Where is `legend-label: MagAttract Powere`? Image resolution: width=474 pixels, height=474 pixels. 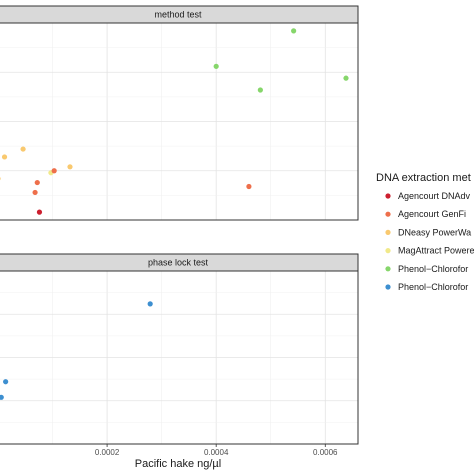 legend-label: MagAttract Powere is located at coordinates (436, 251).